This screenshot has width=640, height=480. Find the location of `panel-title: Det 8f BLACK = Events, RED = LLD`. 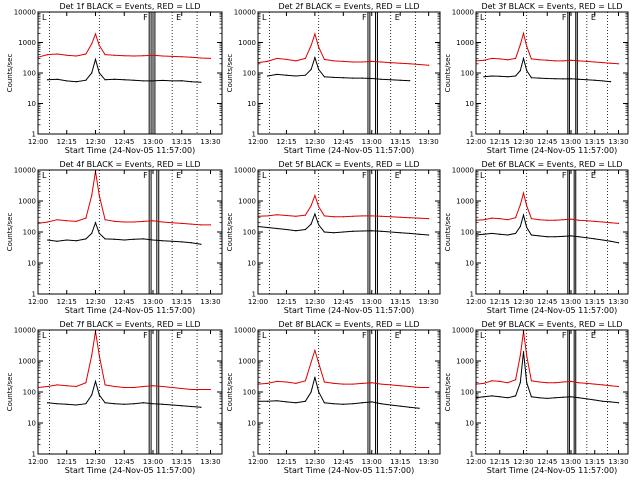

panel-title: Det 8f BLACK = Events, RED = LLD is located at coordinates (348, 324).